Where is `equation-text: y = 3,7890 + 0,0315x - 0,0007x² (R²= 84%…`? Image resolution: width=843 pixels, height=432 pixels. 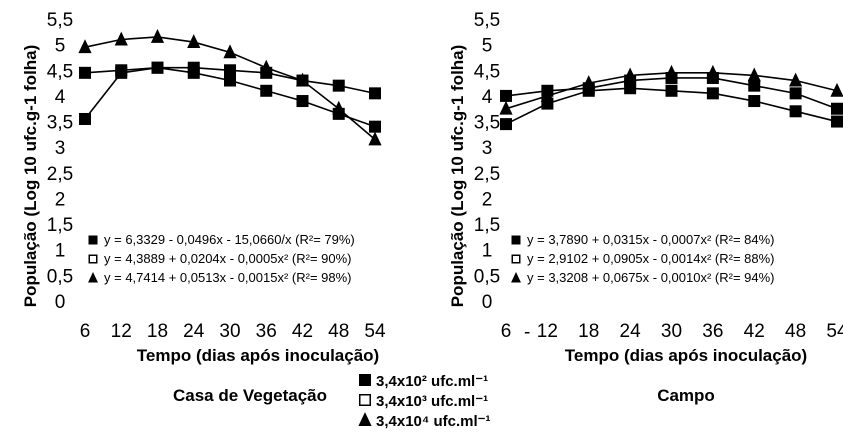
equation-text: y = 3,7890 + 0,0315x - 0,0007x² (R²= 84%… is located at coordinates (651, 239).